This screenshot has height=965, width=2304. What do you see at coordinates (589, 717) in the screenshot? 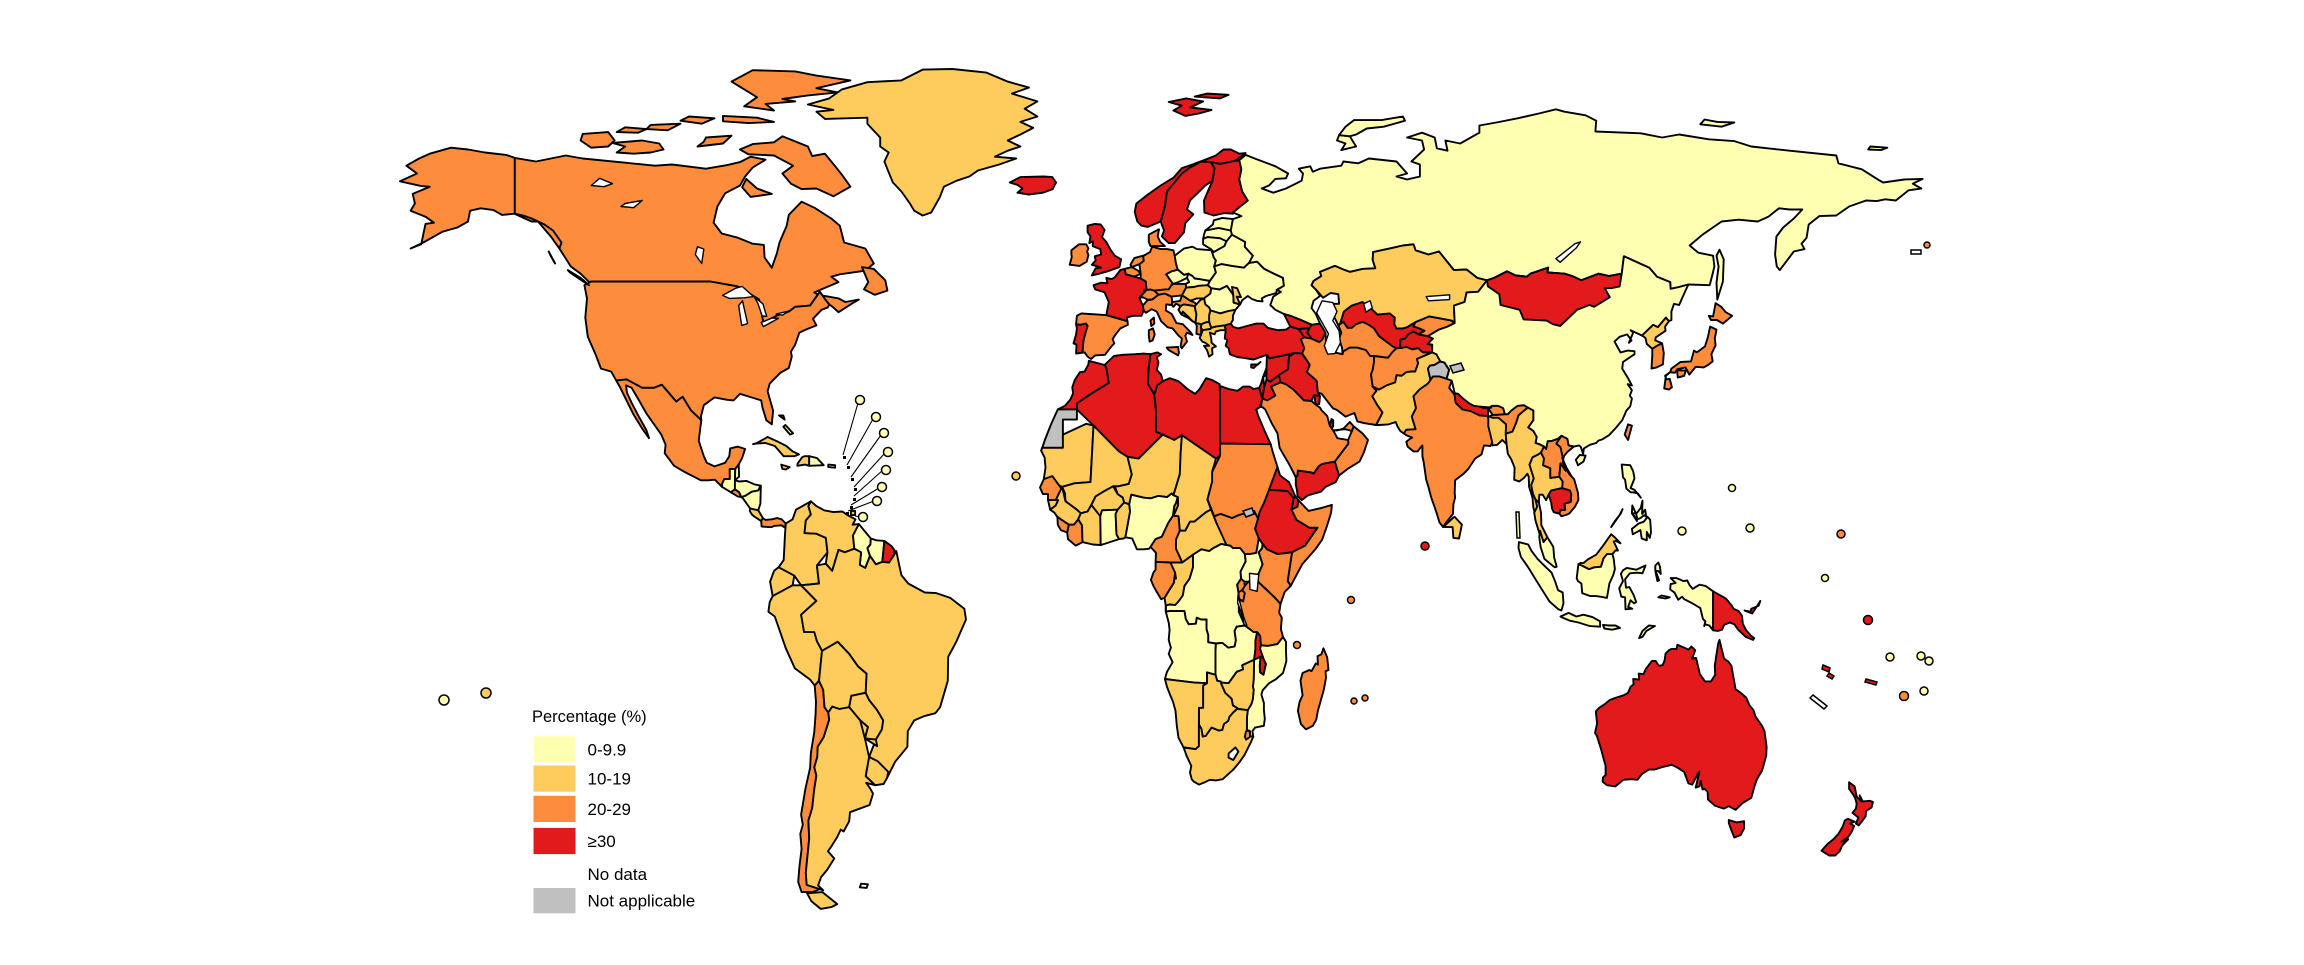
I see `svg-text: Percentage (%)` at bounding box center [589, 717].